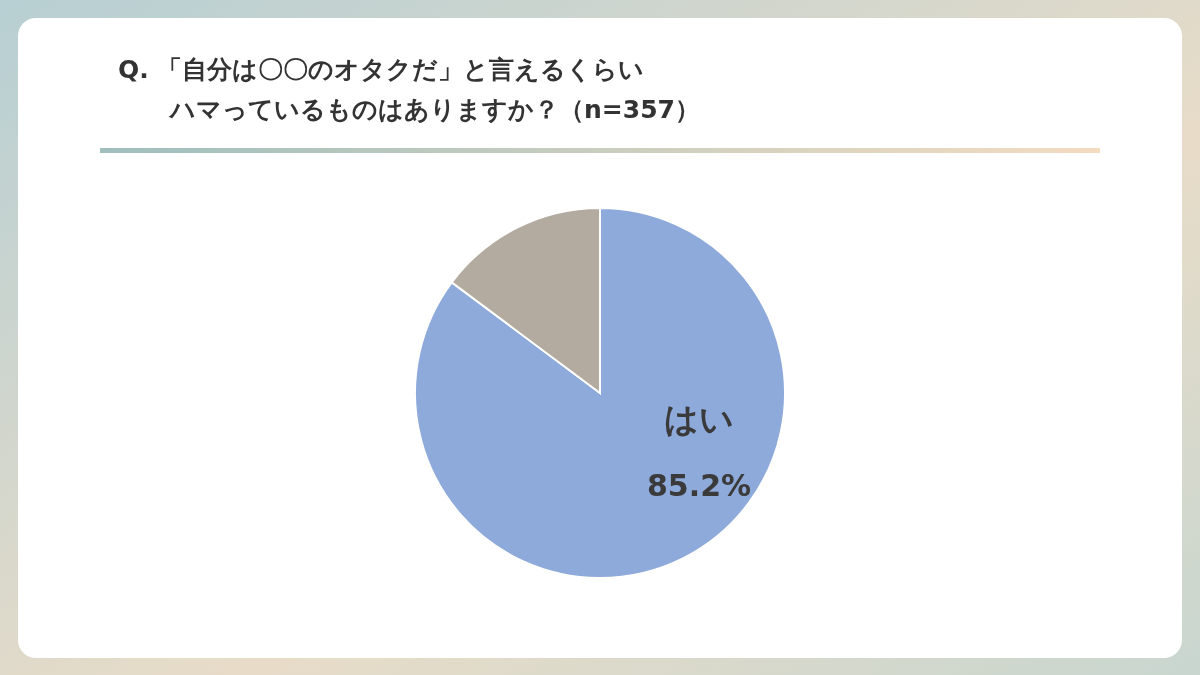 The height and width of the screenshot is (675, 1200). What do you see at coordinates (699, 485) in the screenshot?
I see `data-label: 85.2%` at bounding box center [699, 485].